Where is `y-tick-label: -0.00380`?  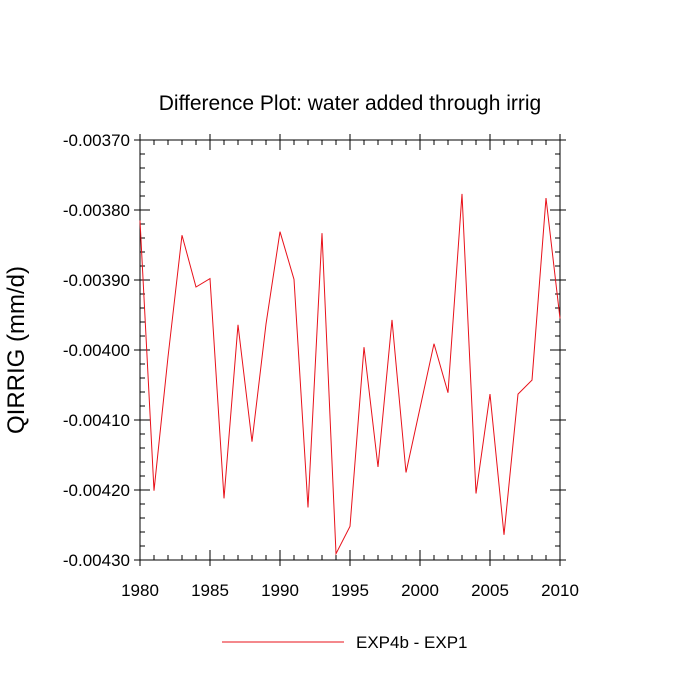 y-tick-label: -0.00380 is located at coordinates (96, 210).